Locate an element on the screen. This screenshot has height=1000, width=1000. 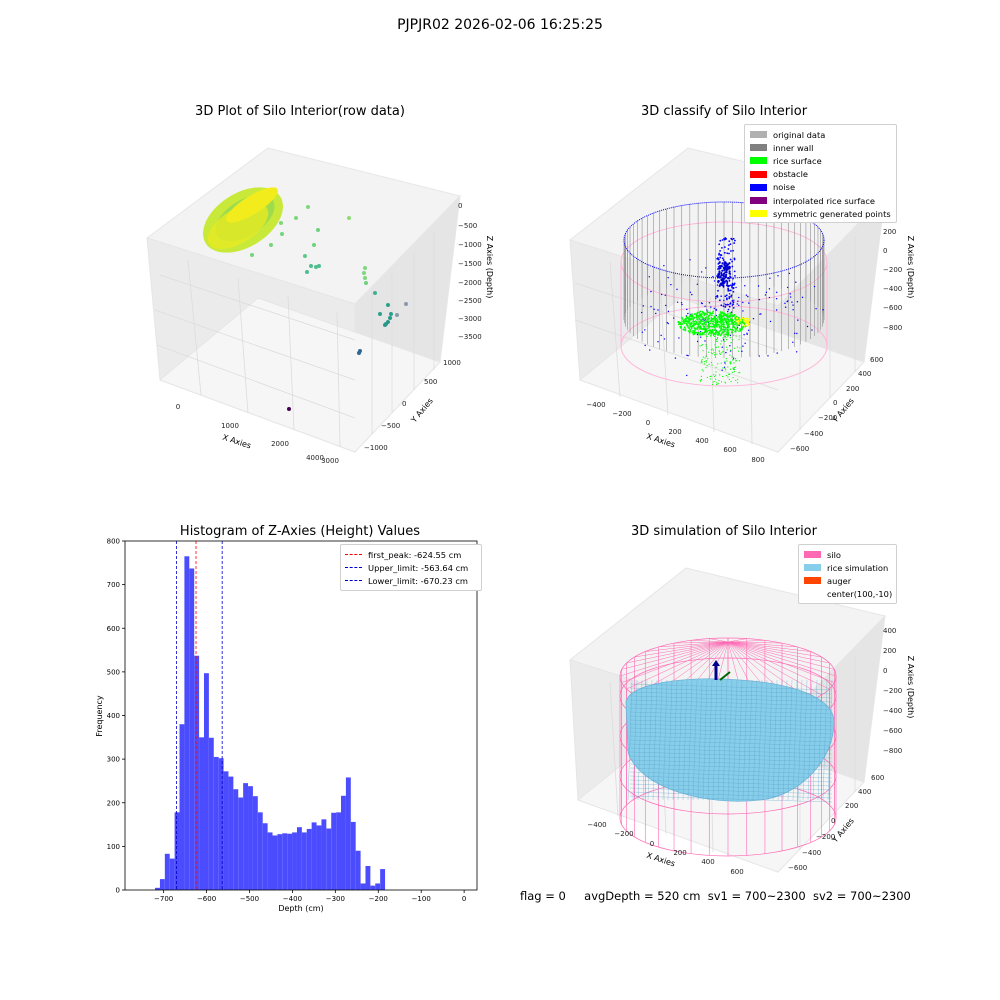
chart4-rice-mesh is located at coordinates (730, 741).